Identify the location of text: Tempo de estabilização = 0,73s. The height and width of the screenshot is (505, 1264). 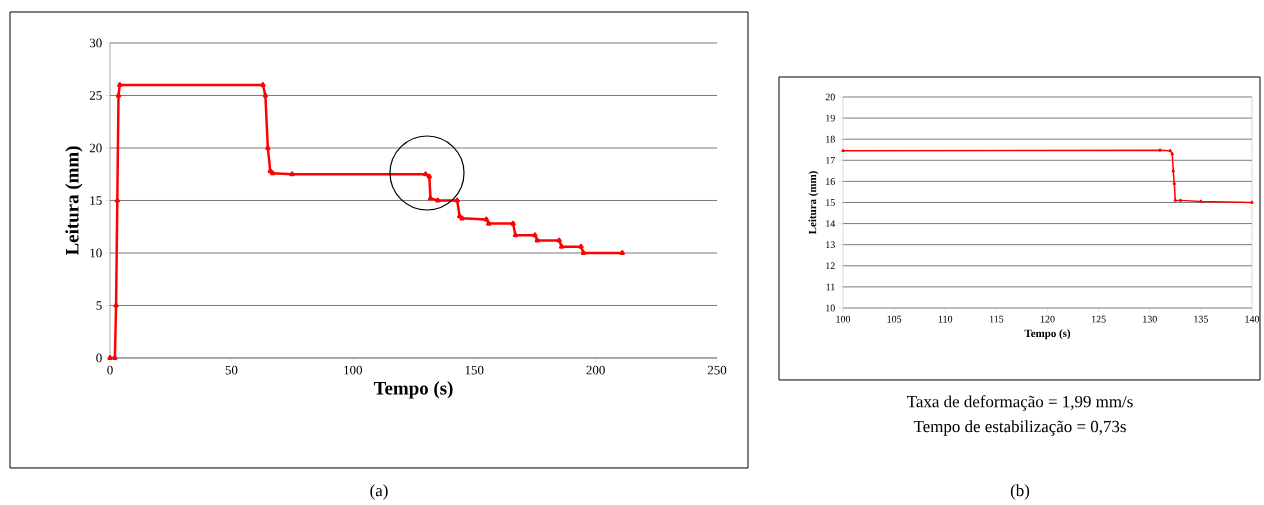
(1019, 428).